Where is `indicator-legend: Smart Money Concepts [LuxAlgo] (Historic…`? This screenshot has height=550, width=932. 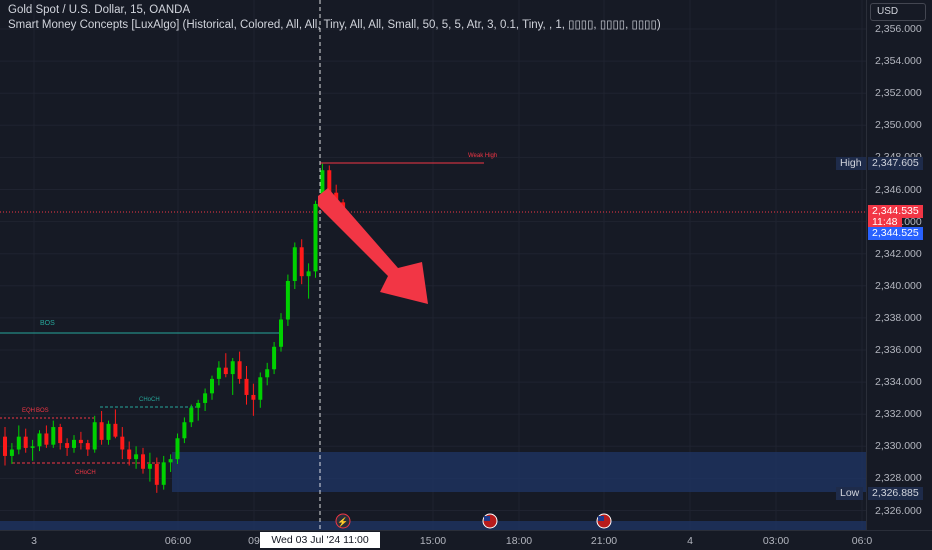 indicator-legend: Smart Money Concepts [LuxAlgo] (Historic… is located at coordinates (334, 25).